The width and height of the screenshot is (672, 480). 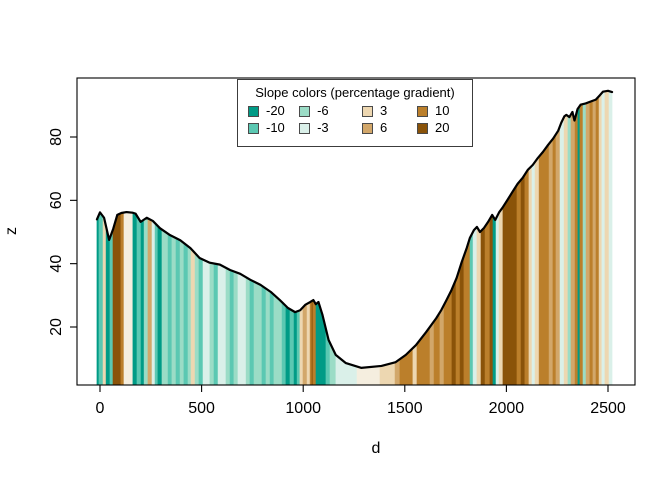 I want to click on legend-label: 3, so click(x=383, y=110).